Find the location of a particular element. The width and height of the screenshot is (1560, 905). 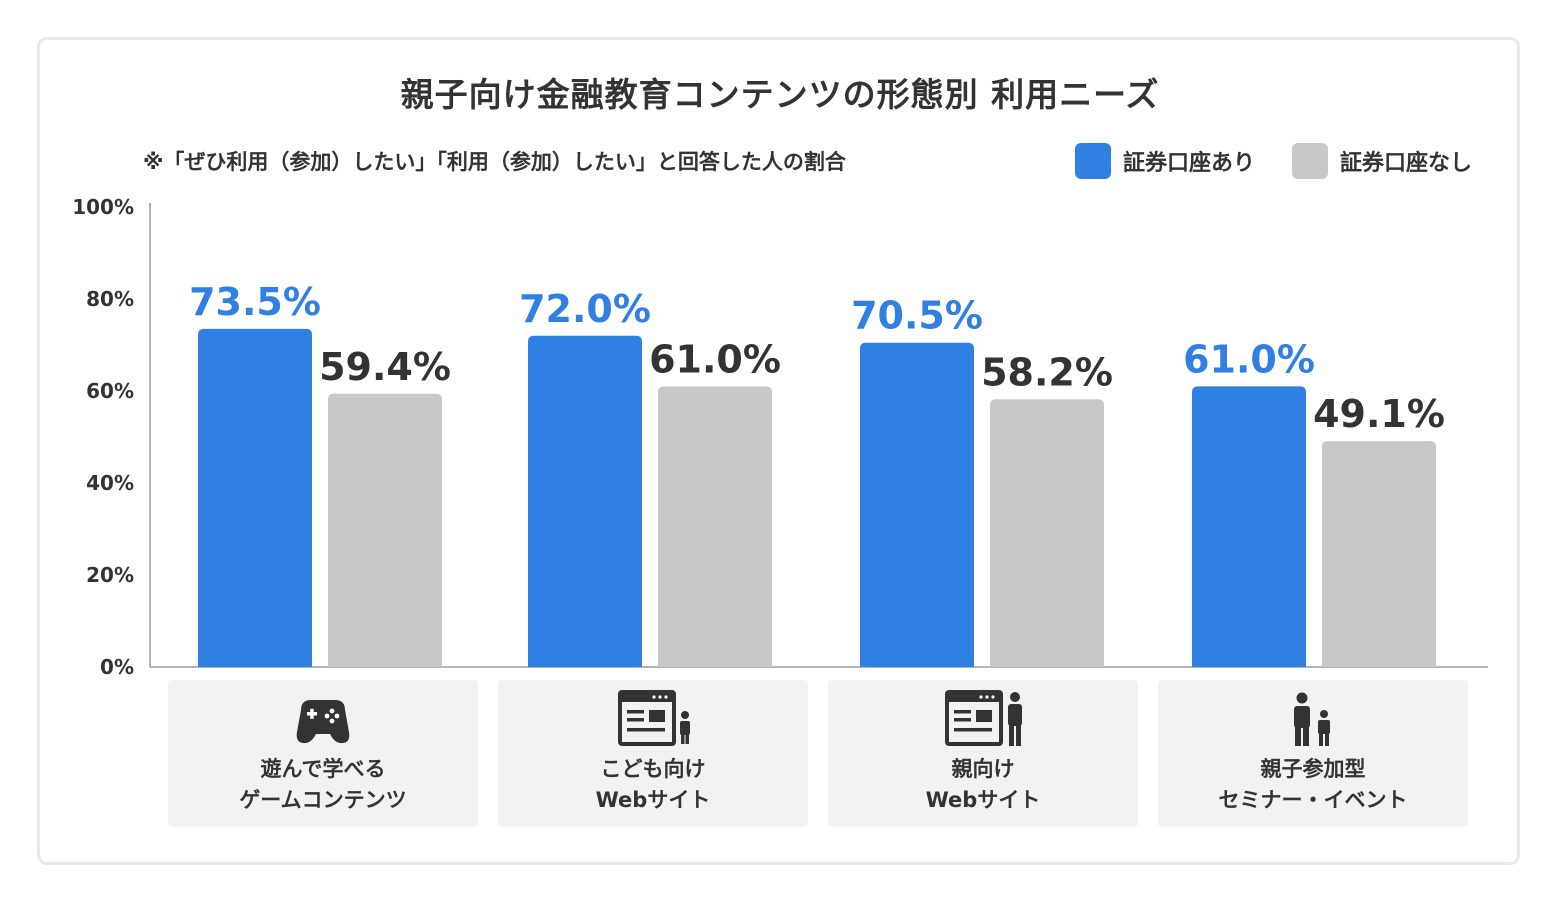

chart-note: ※「ぜひ利用（参加）したい」「利用（参加）したい」と回答した人の割合 is located at coordinates (494, 162).